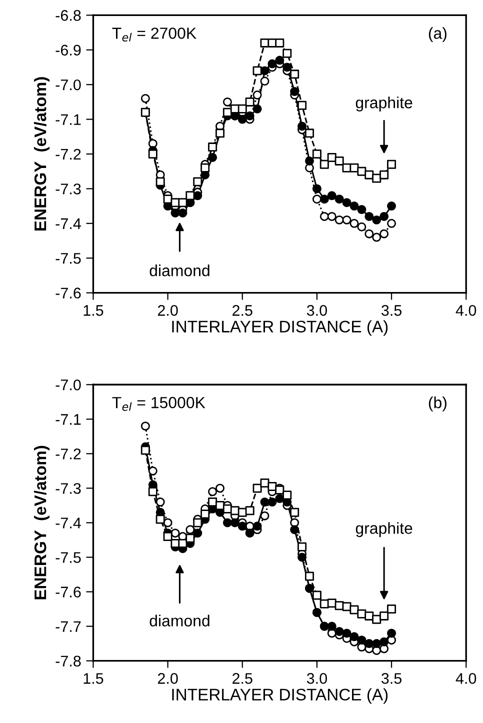 The height and width of the screenshot is (723, 483). I want to click on y-tick-label: -6.8, so click(68, 15).